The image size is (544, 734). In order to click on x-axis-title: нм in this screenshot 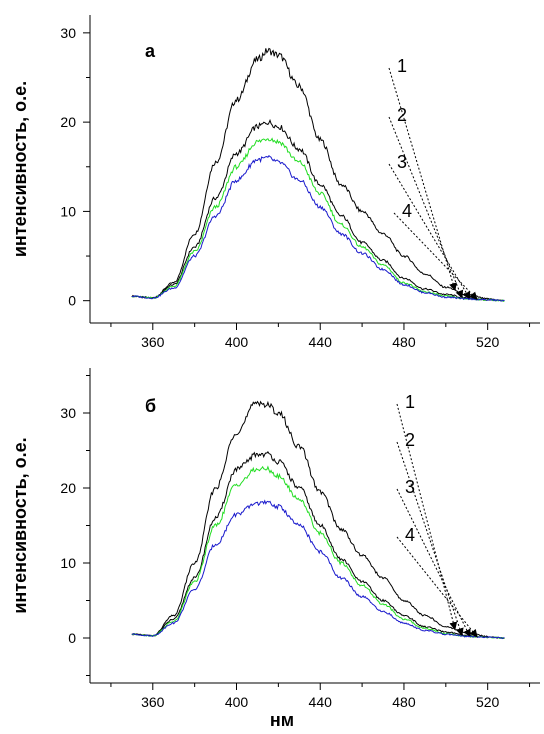, I will do `click(282, 719)`.